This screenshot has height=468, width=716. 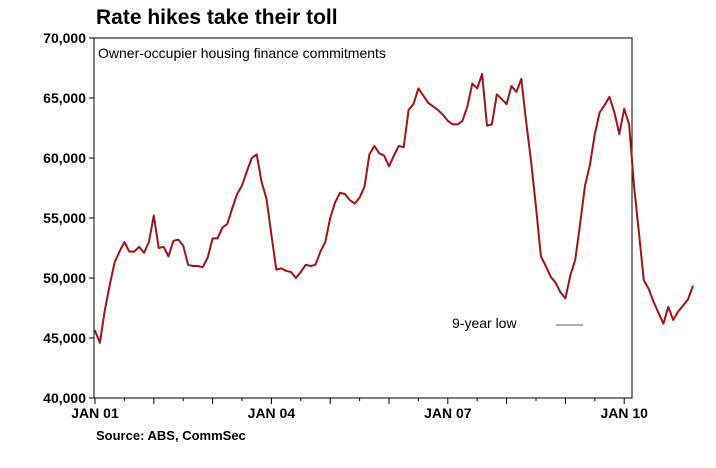 What do you see at coordinates (171, 435) in the screenshot?
I see `source-note: Source: ABS, CommSec` at bounding box center [171, 435].